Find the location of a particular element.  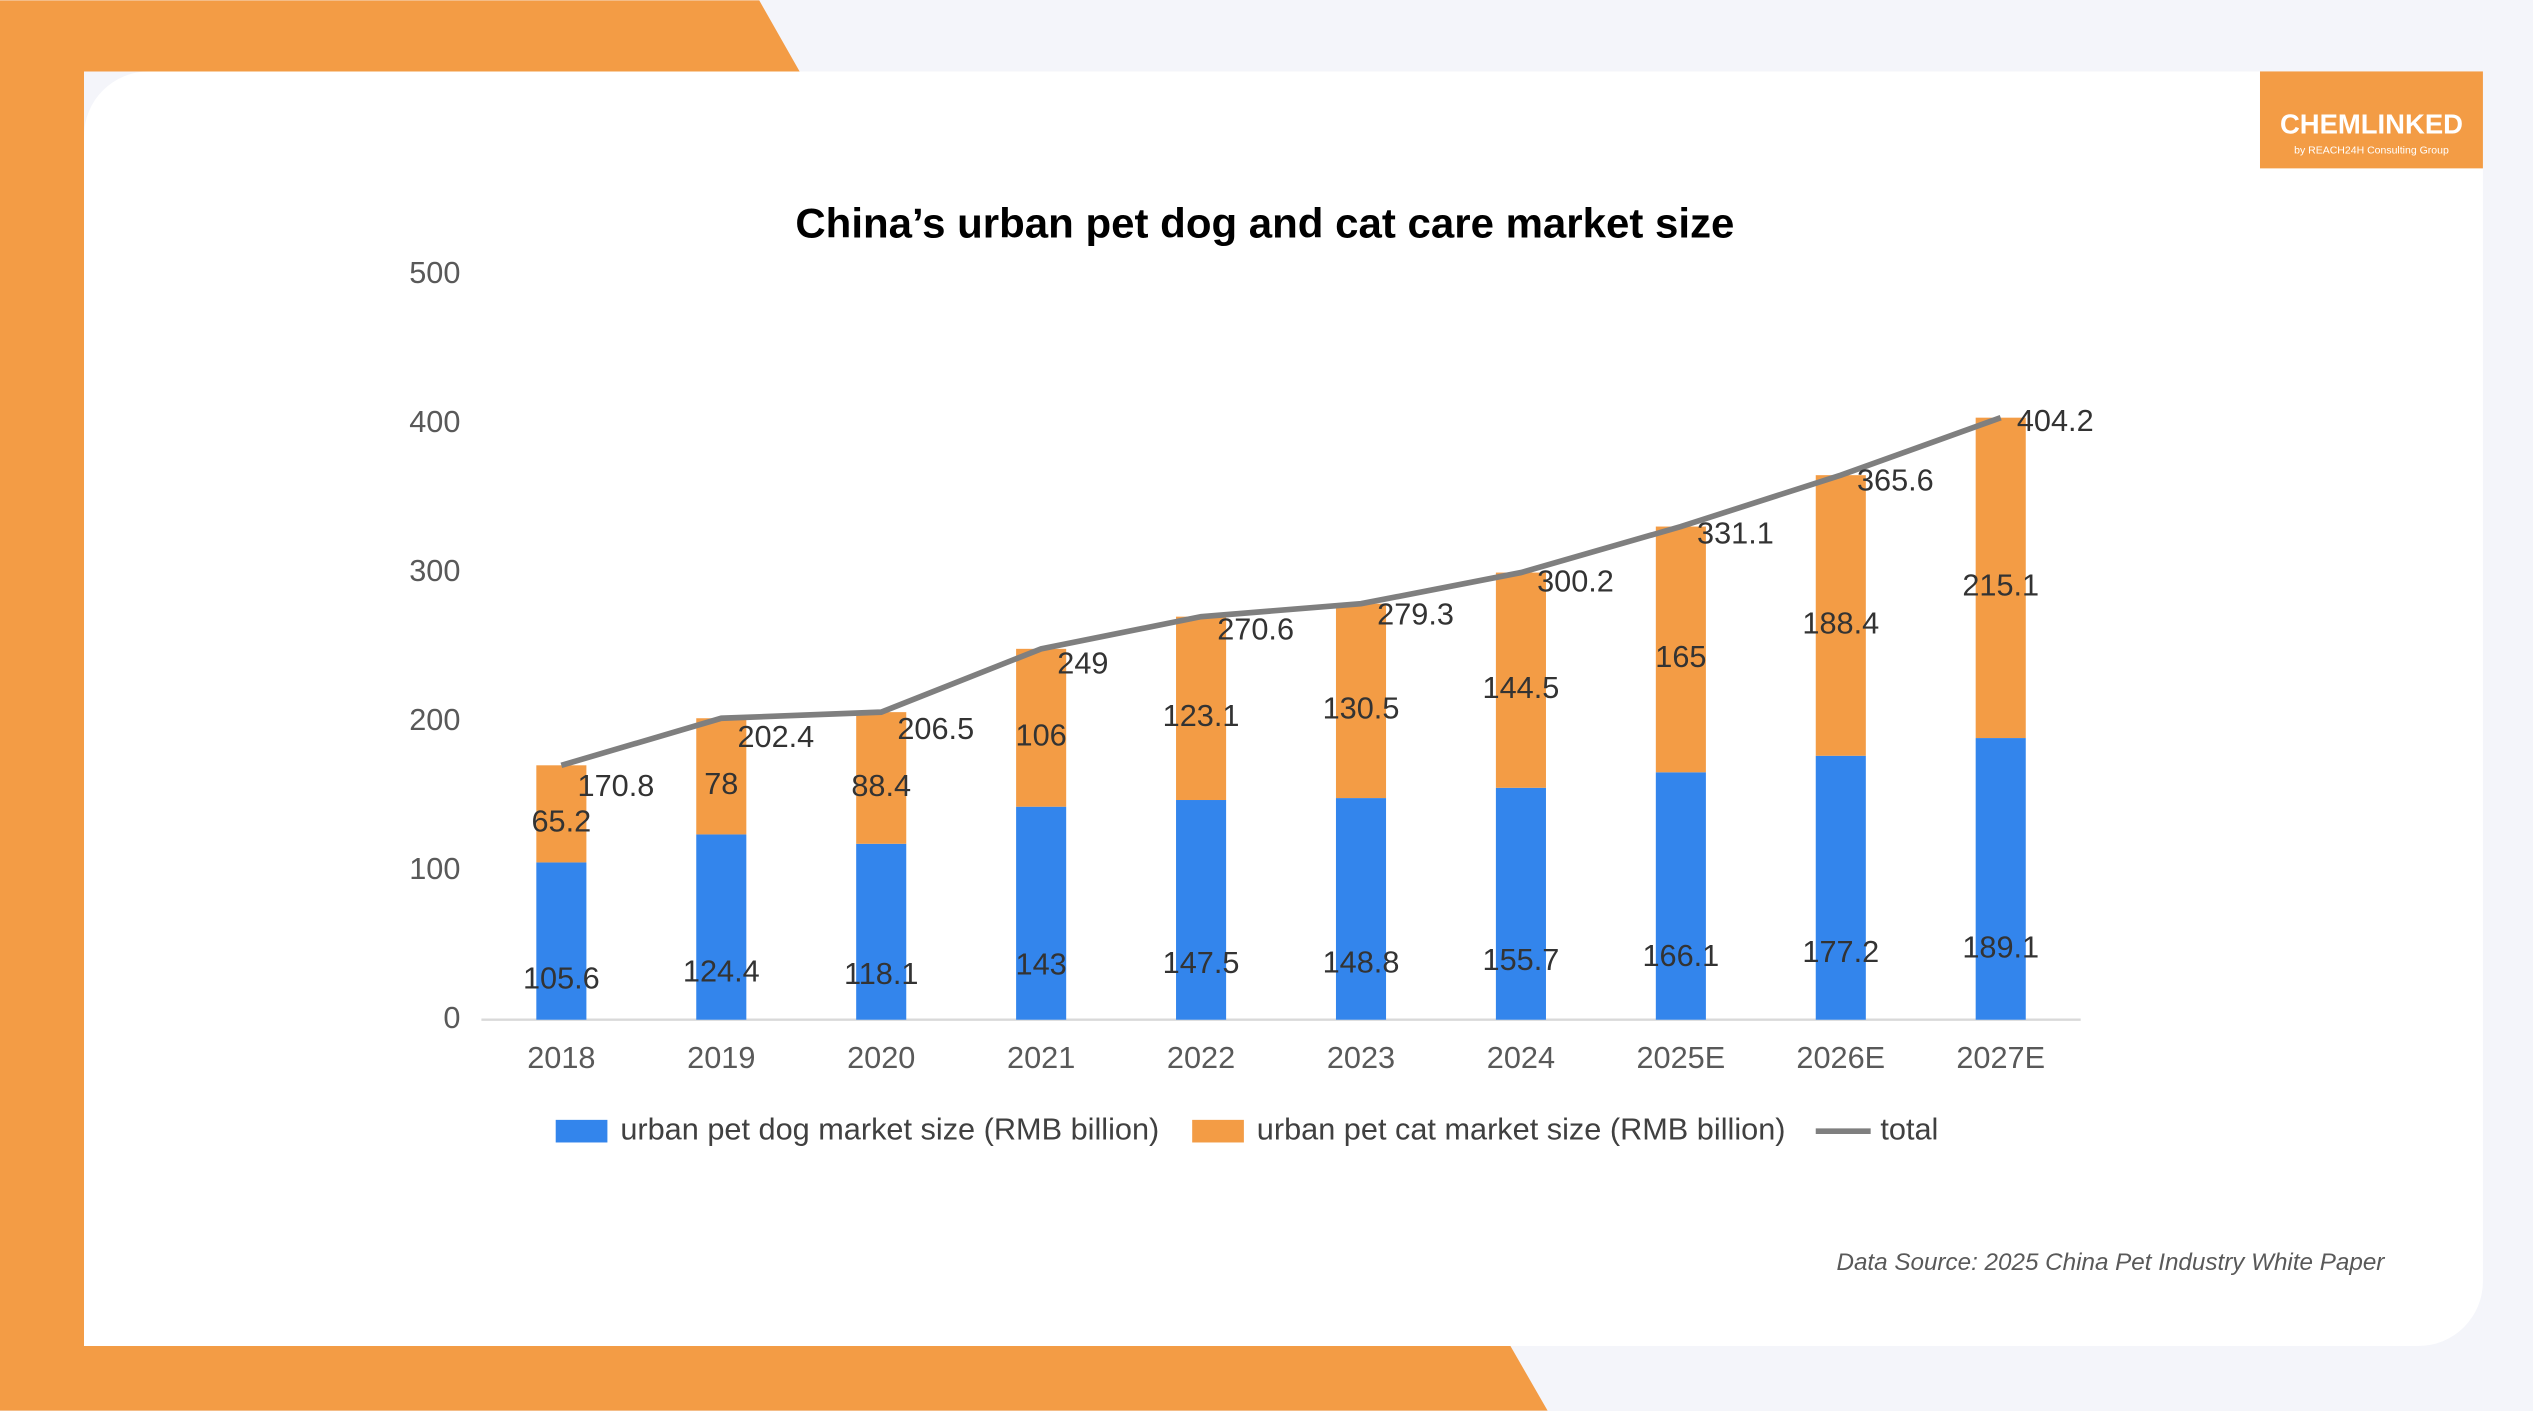

total-label: 279.3 is located at coordinates (1415, 614).